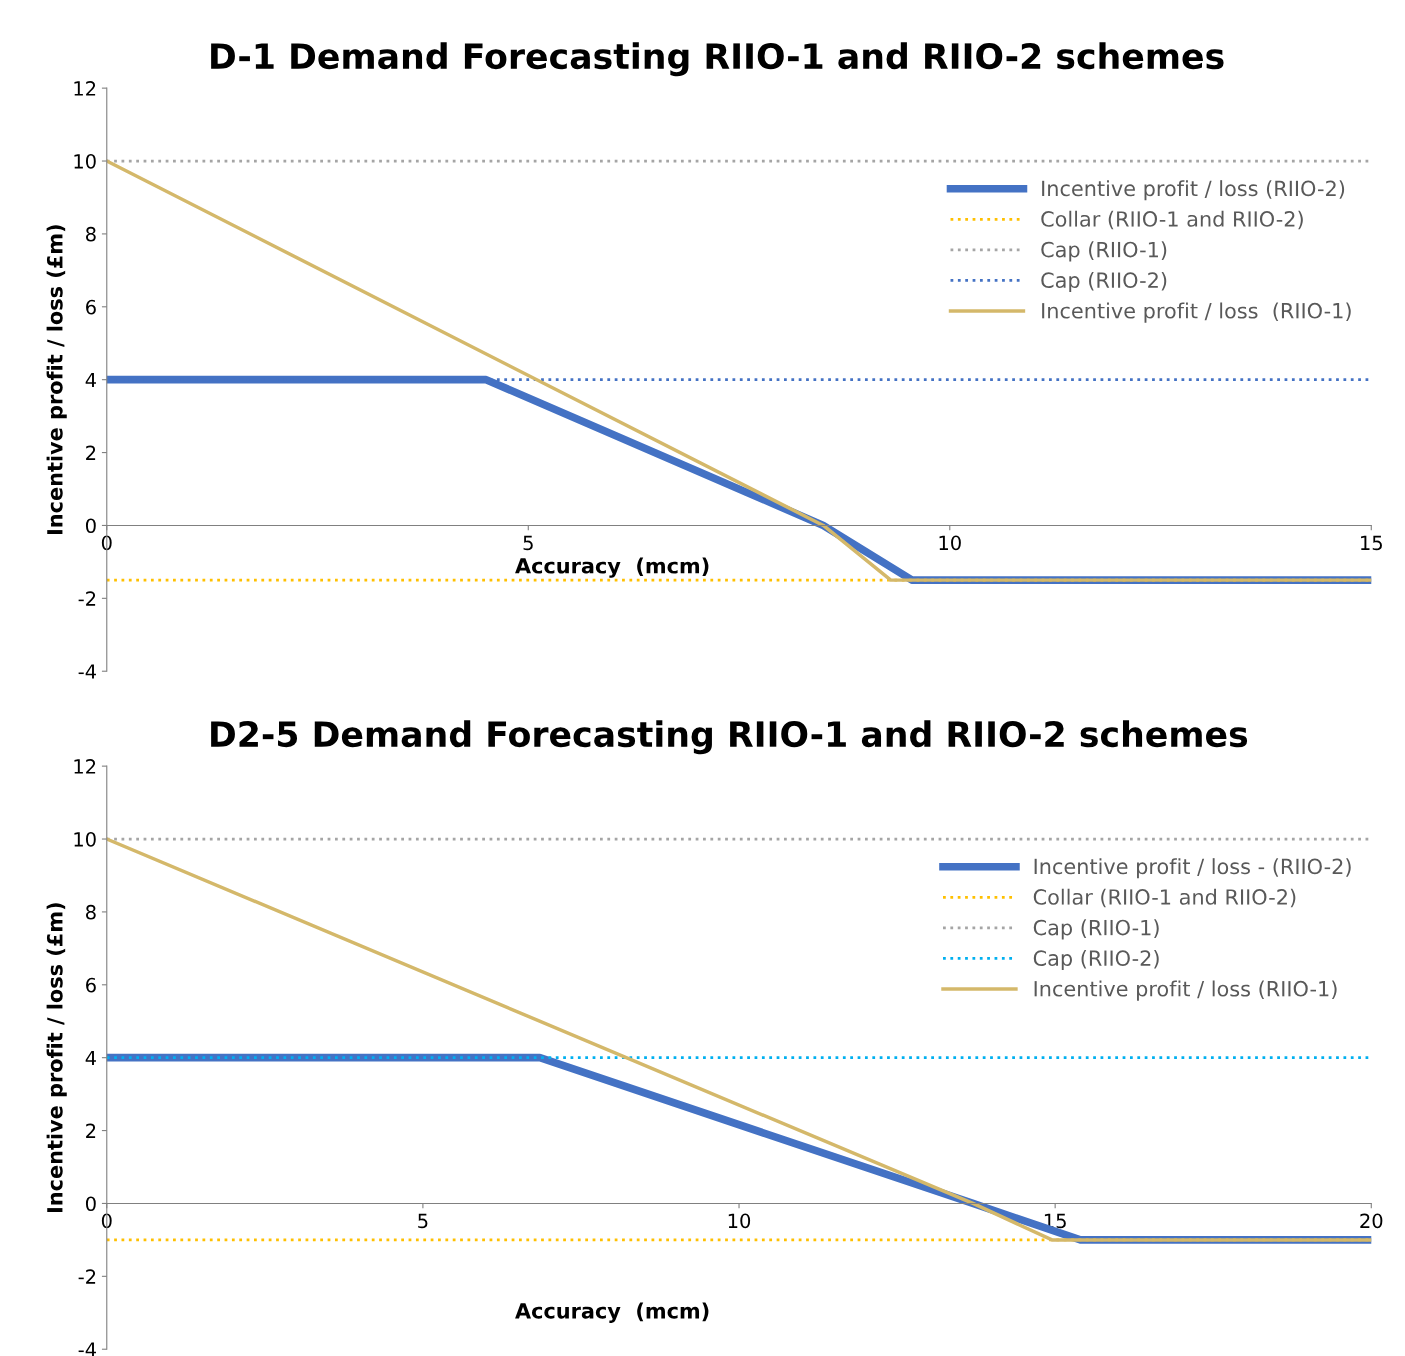 This screenshot has width=1405, height=1356. What do you see at coordinates (1192, 868) in the screenshot?
I see `legend-label: Incentive profit / loss - (RIIO-2)` at bounding box center [1192, 868].